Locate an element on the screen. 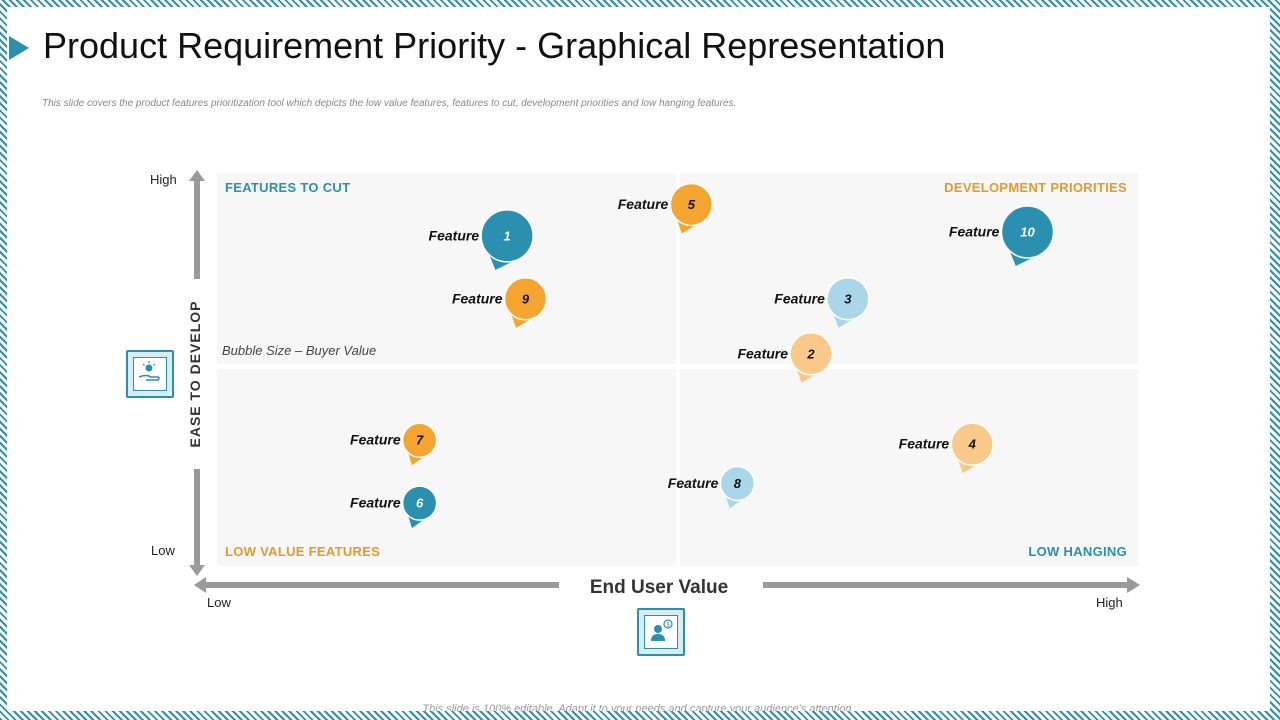 This screenshot has height=720, width=1280. feature-bubble-10: 10 Feature is located at coordinates (1002, 235).